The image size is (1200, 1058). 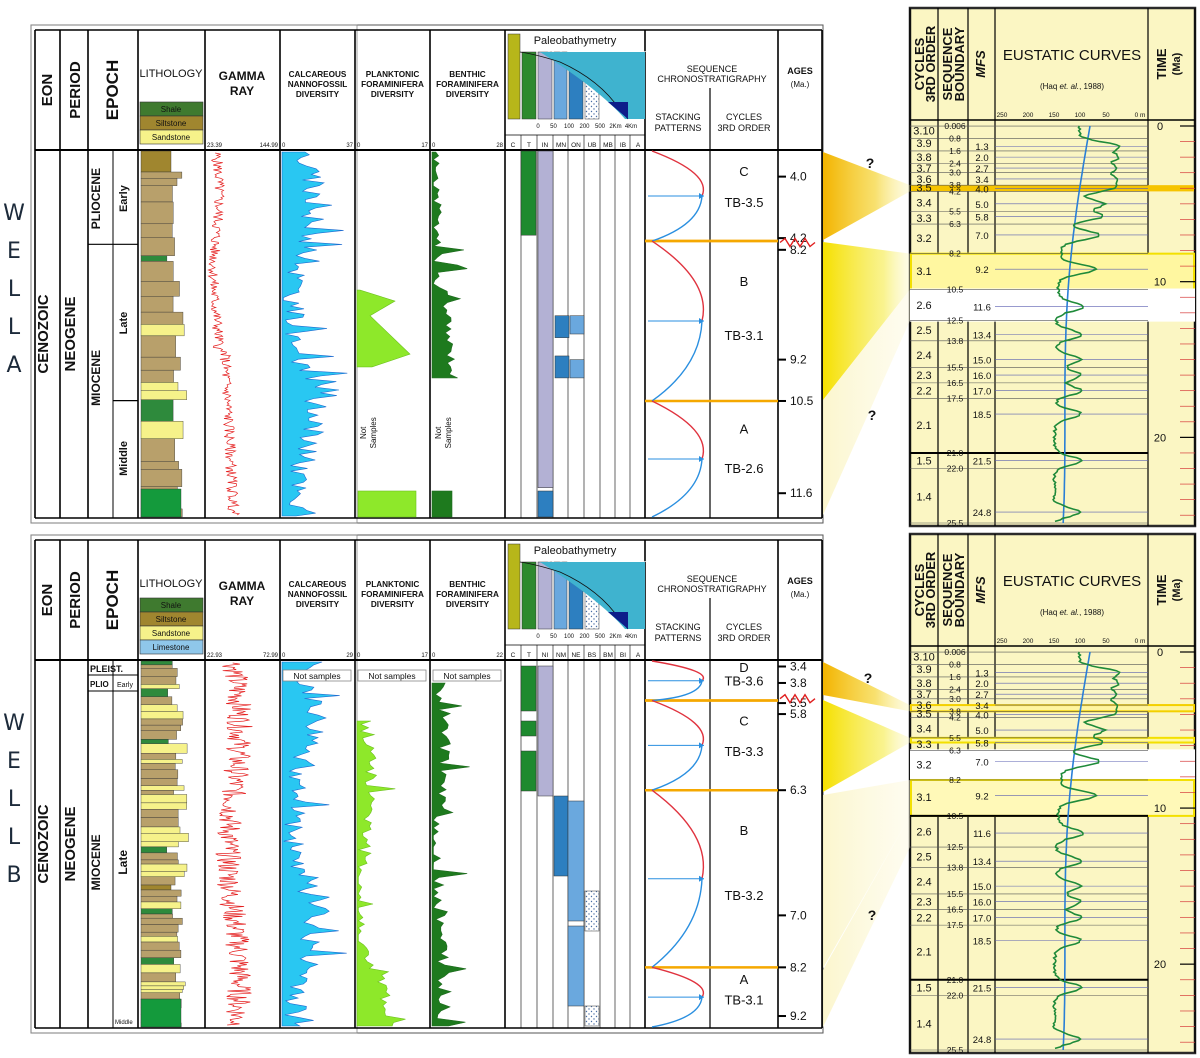 What do you see at coordinates (528, 193) in the screenshot?
I see `bathy-transitional` at bounding box center [528, 193].